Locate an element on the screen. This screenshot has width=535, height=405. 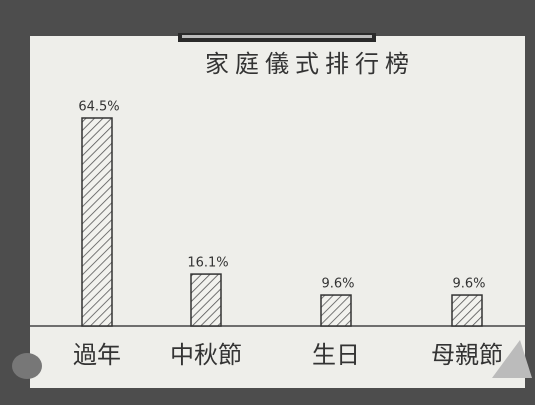
value-label: 64.5% is located at coordinates (98, 107).